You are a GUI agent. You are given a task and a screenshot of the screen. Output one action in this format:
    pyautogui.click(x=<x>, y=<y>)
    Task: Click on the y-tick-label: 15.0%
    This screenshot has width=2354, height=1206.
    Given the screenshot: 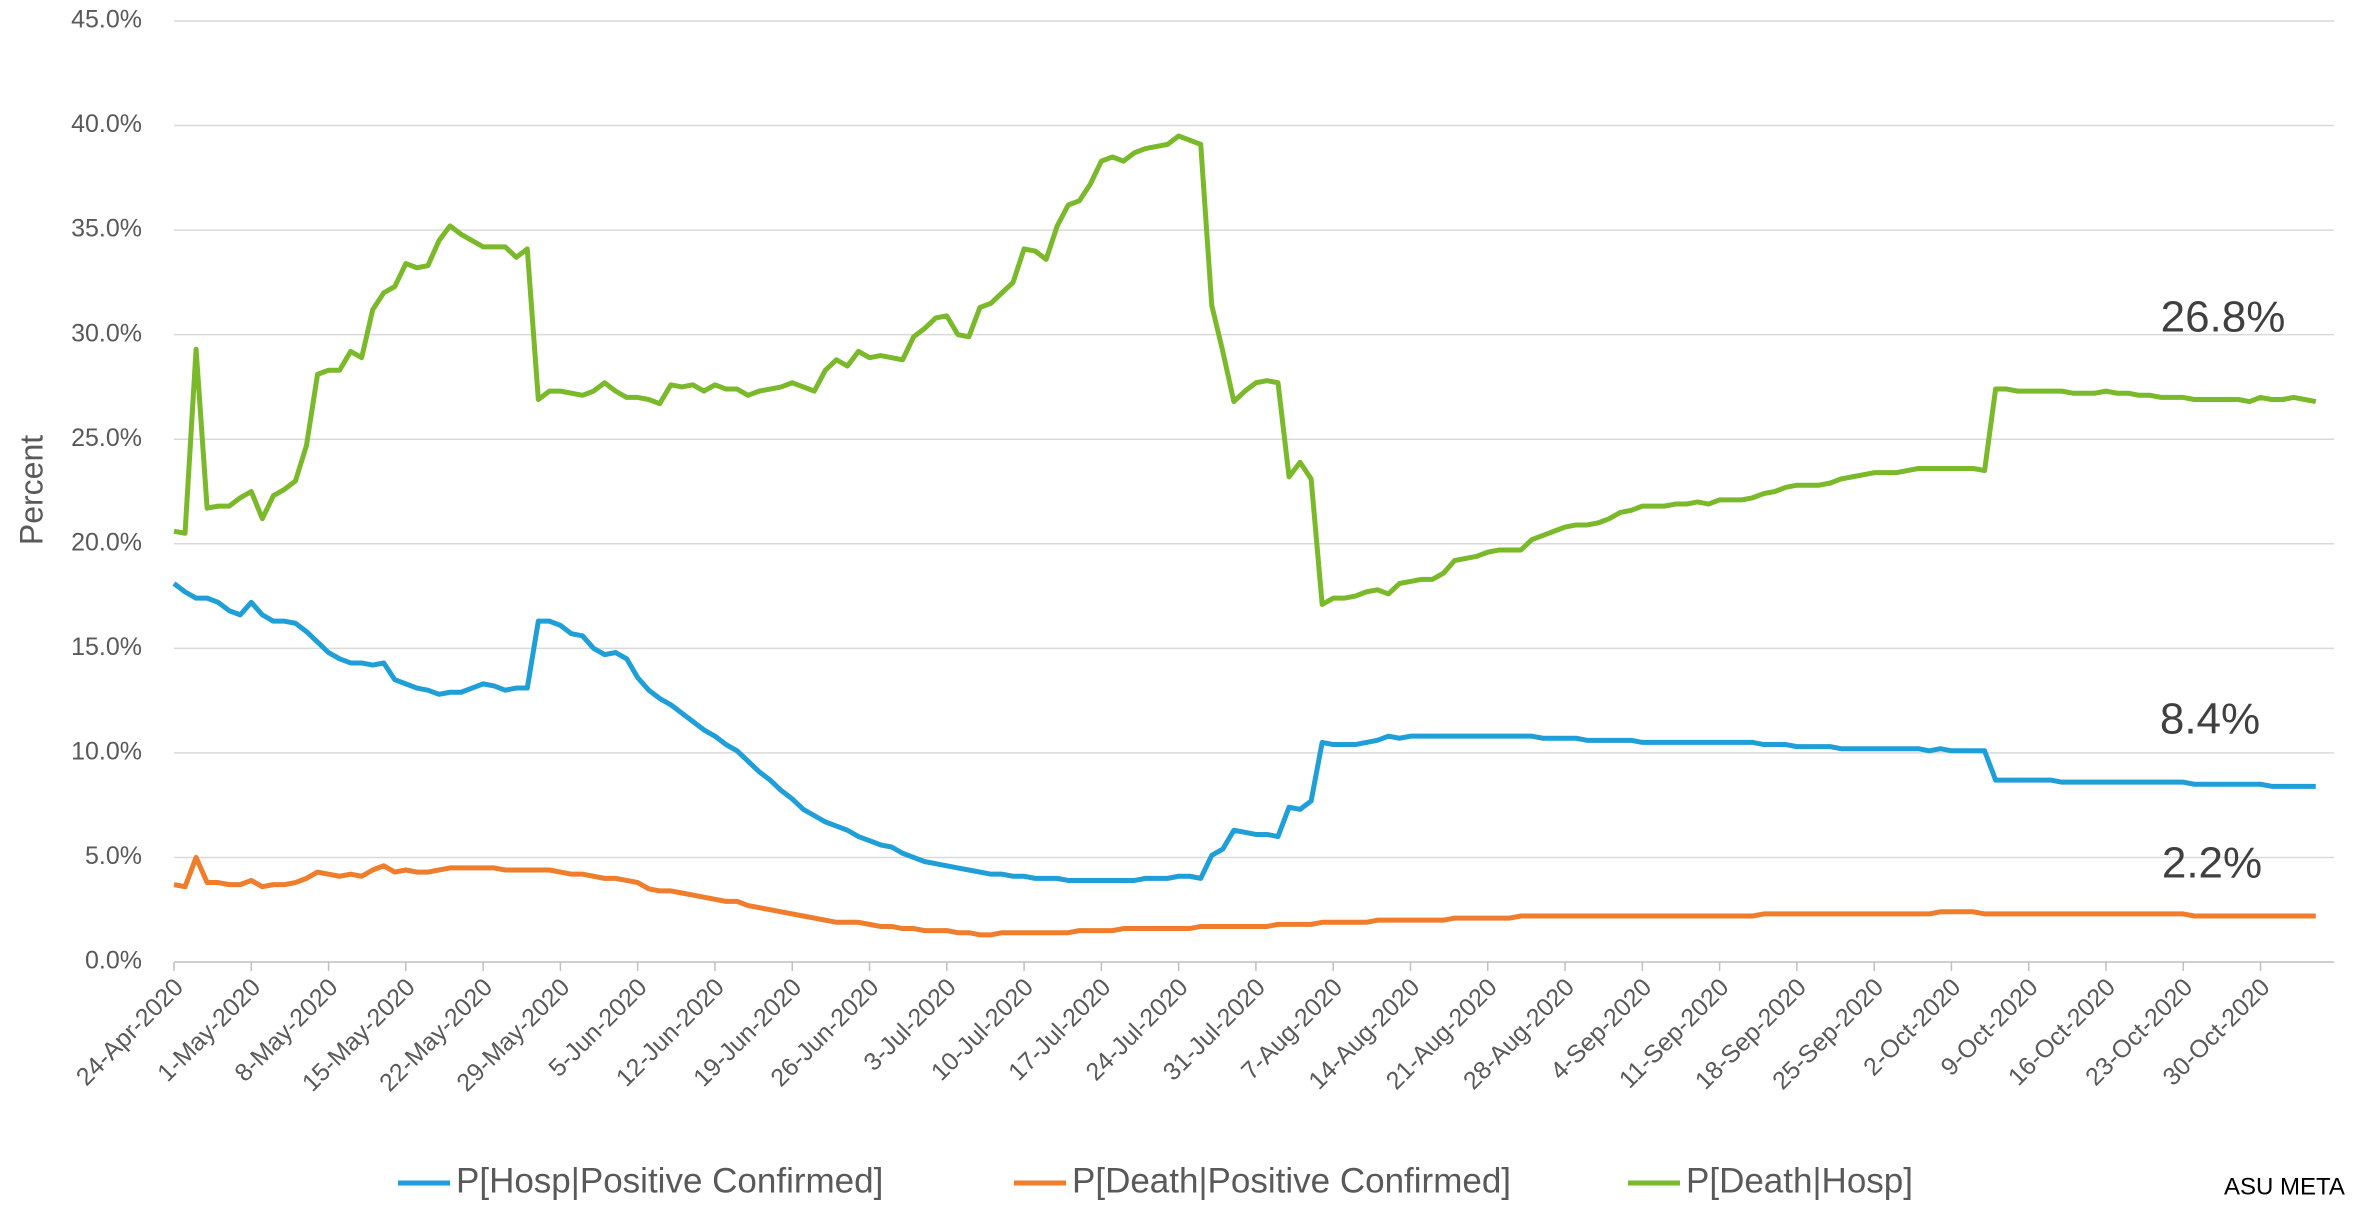 What is the action you would take?
    pyautogui.click(x=106, y=647)
    